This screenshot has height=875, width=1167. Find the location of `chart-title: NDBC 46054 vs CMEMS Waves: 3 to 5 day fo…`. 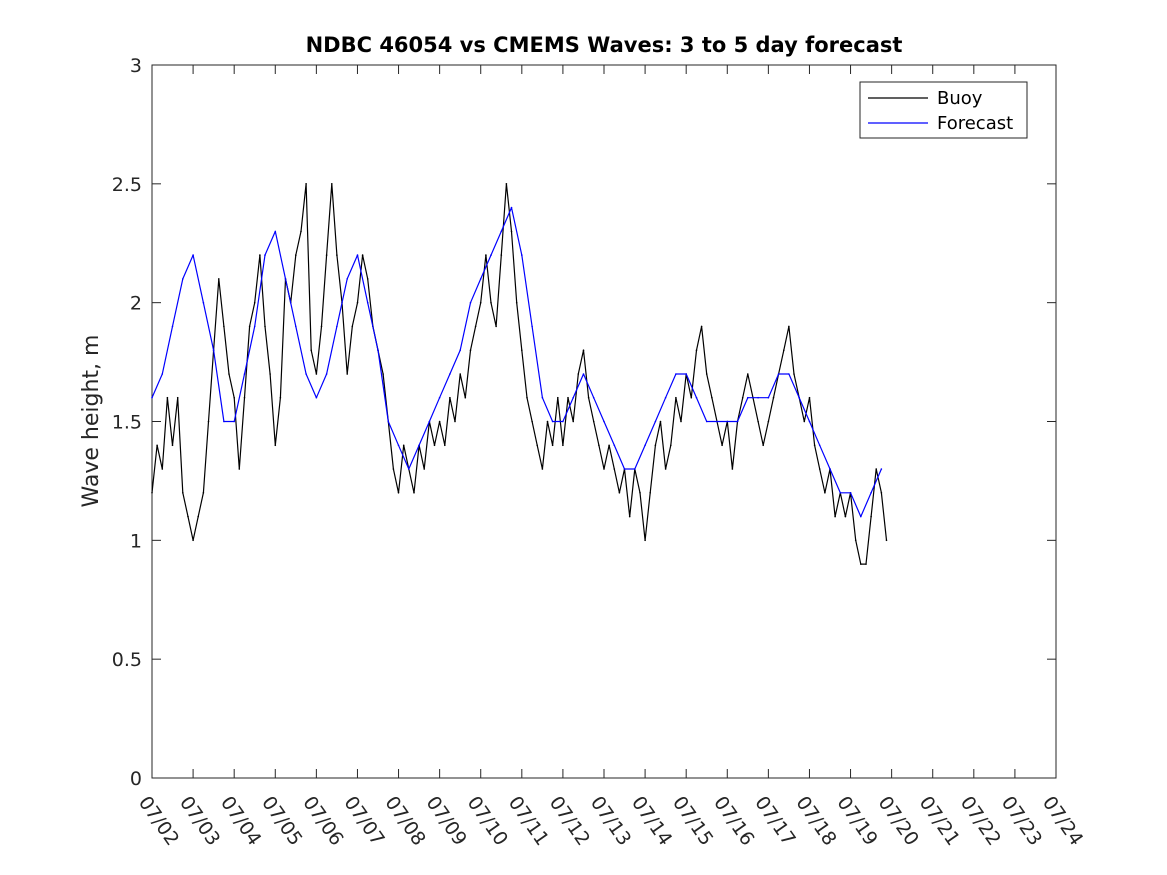

chart-title: NDBC 46054 vs CMEMS Waves: 3 to 5 day fo… is located at coordinates (604, 45).